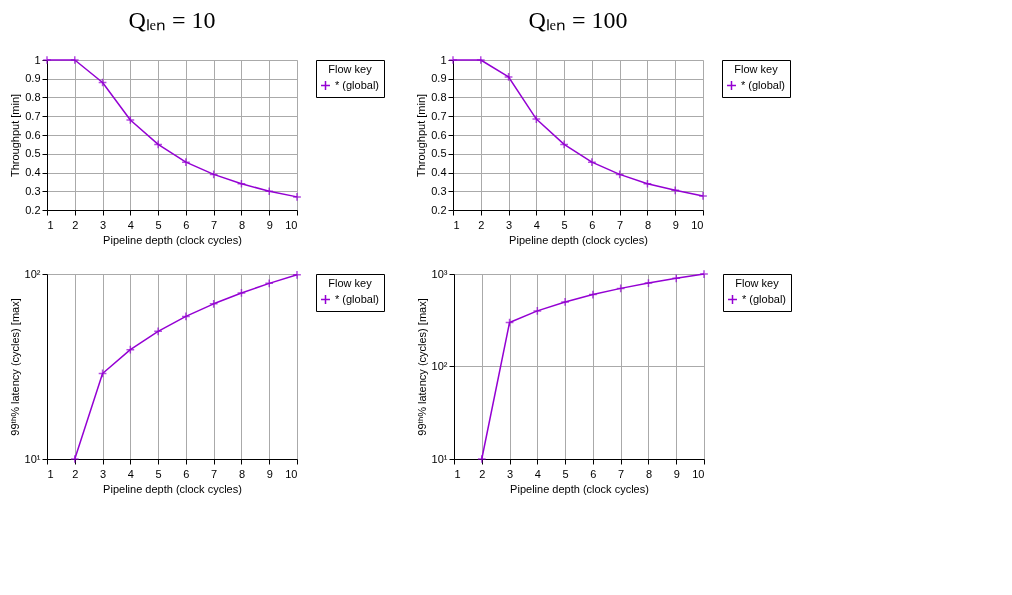  What do you see at coordinates (439, 273) in the screenshot?
I see `y-tick-label: 10³` at bounding box center [439, 273].